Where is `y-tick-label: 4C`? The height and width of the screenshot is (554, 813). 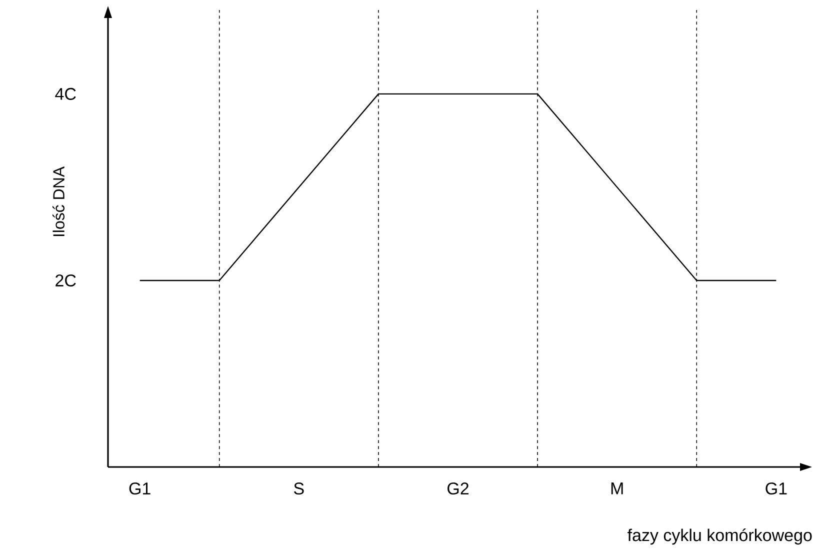
y-tick-label: 4C is located at coordinates (65, 94).